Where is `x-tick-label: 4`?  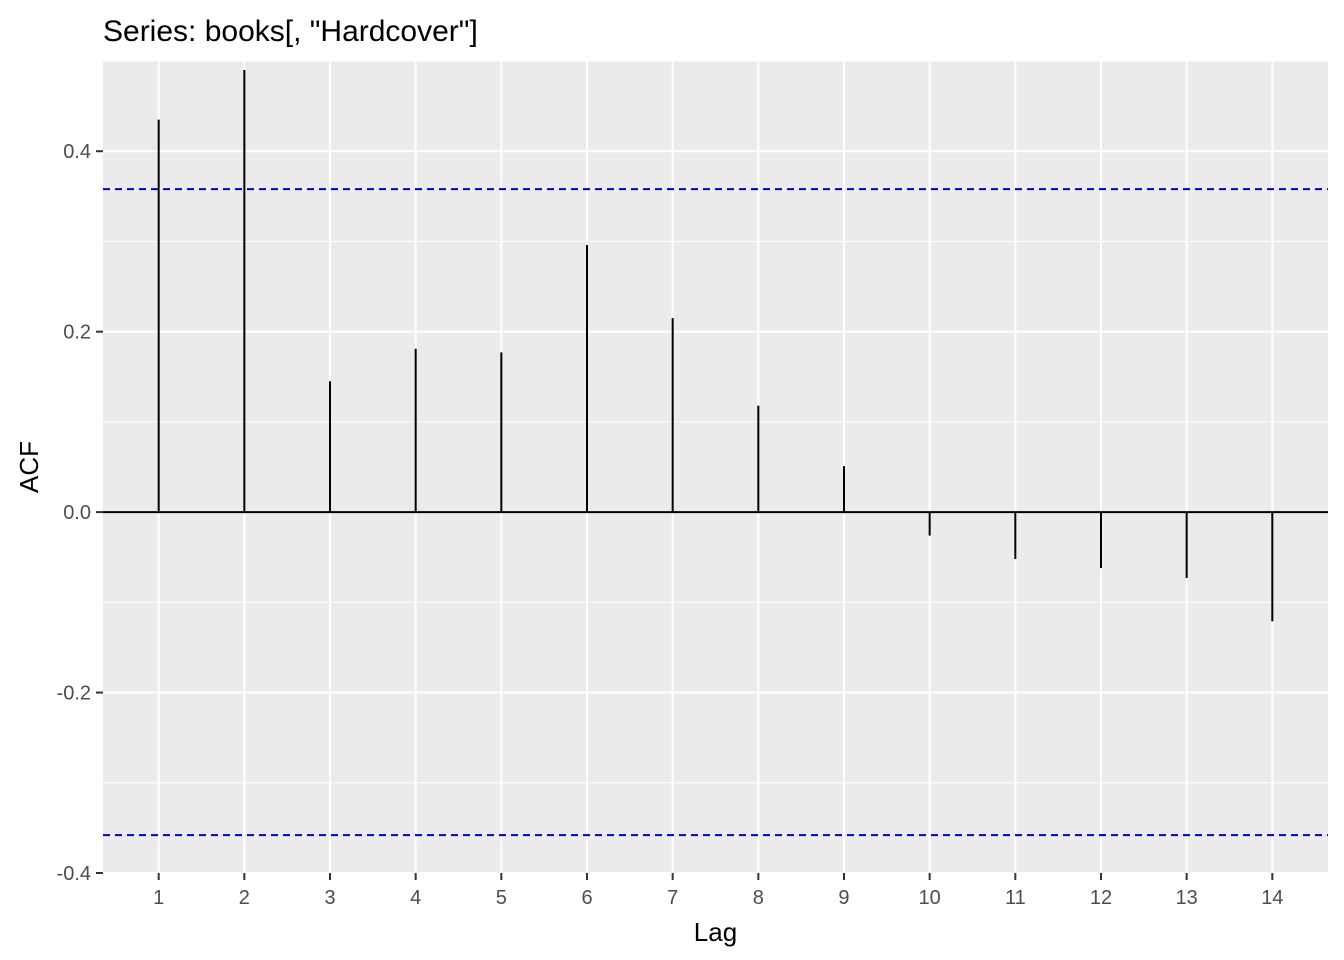 x-tick-label: 4 is located at coordinates (415, 898).